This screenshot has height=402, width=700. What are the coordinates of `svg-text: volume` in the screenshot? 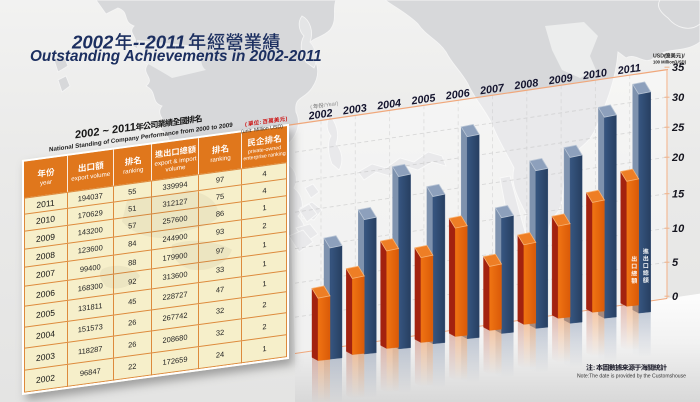 It's located at (176, 169).